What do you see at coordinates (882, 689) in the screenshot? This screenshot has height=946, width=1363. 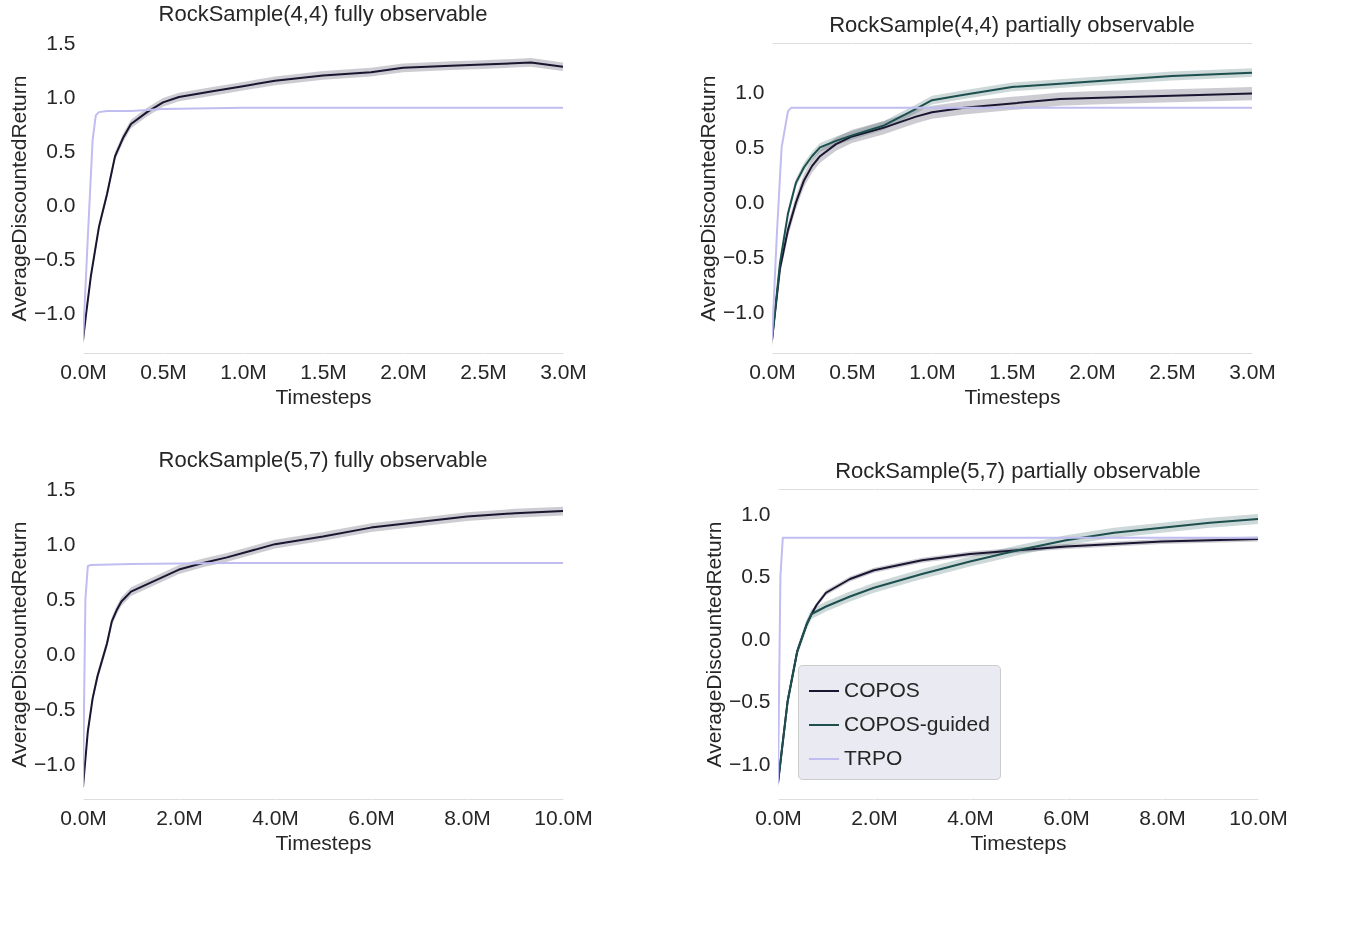 I see `legend-label: COPOS` at bounding box center [882, 689].